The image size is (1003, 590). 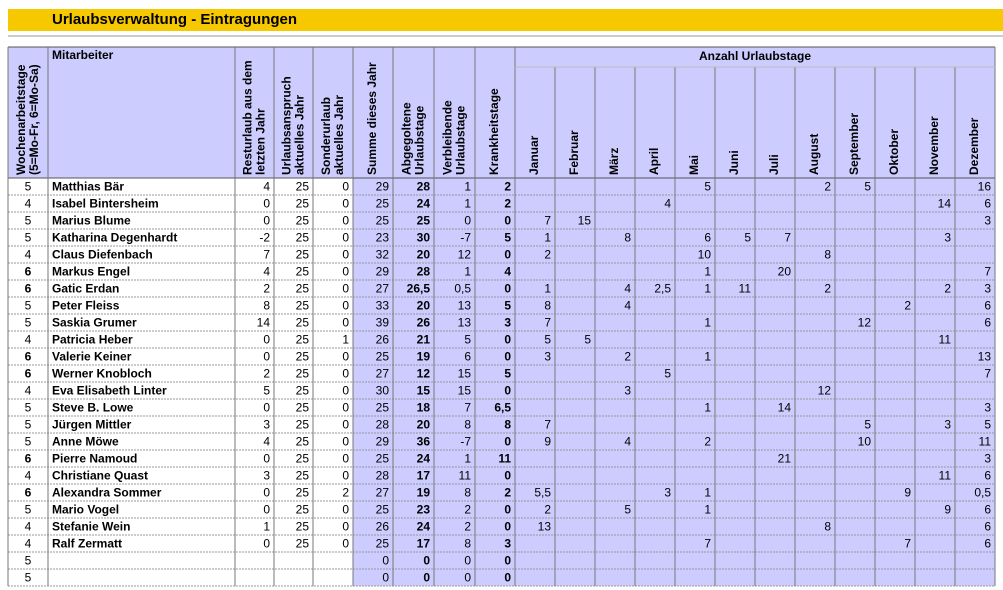 I want to click on column-header: Dezember, so click(x=974, y=146).